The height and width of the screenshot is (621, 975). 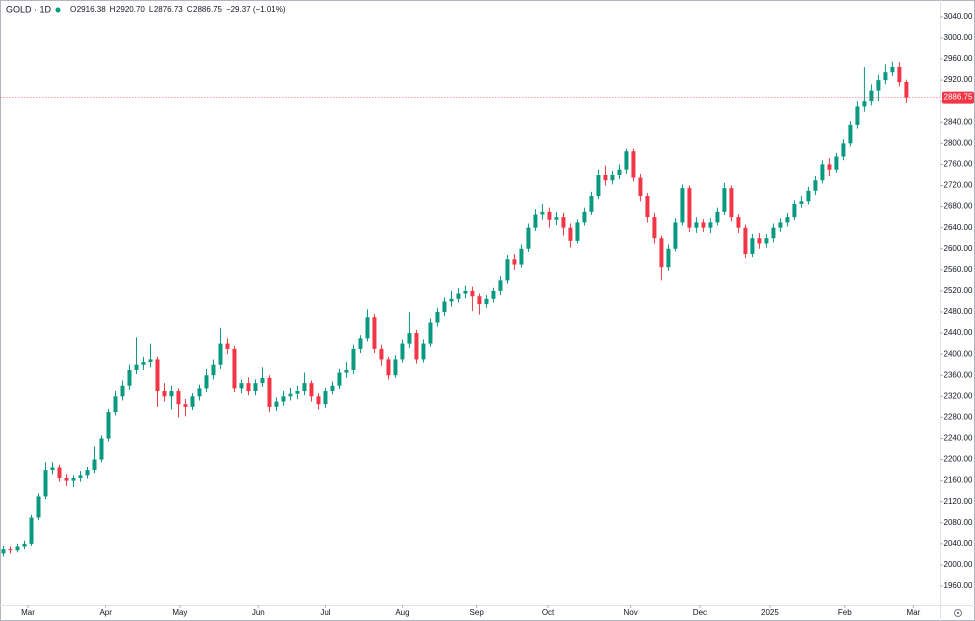 What do you see at coordinates (958, 501) in the screenshot?
I see `y-tick-label: 2120.00` at bounding box center [958, 501].